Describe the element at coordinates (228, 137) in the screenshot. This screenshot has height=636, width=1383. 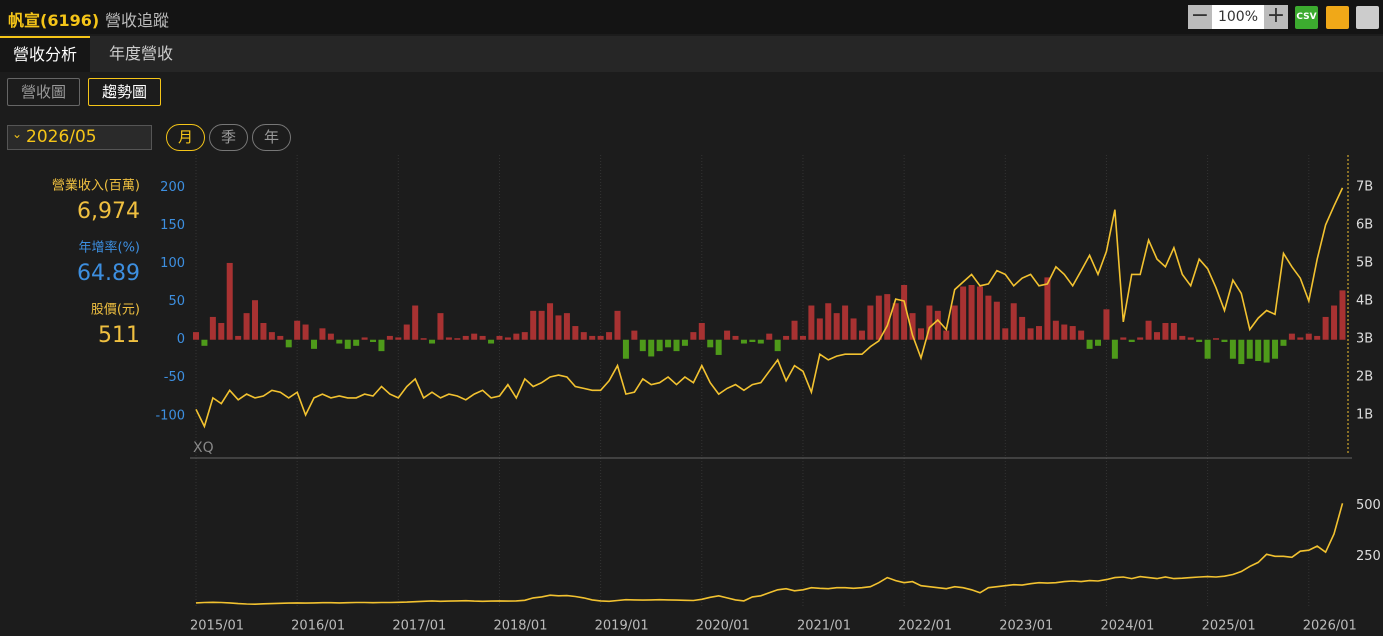
I see `period-button: 季` at that location.